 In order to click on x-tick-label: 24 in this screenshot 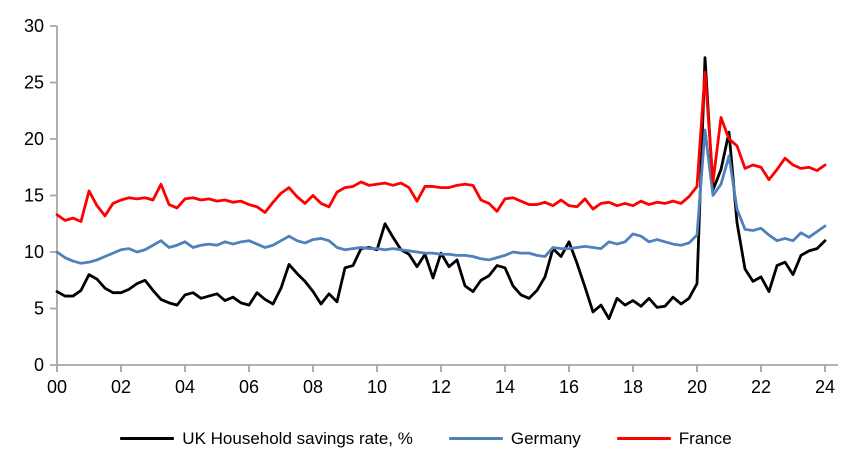, I will do `click(825, 387)`.